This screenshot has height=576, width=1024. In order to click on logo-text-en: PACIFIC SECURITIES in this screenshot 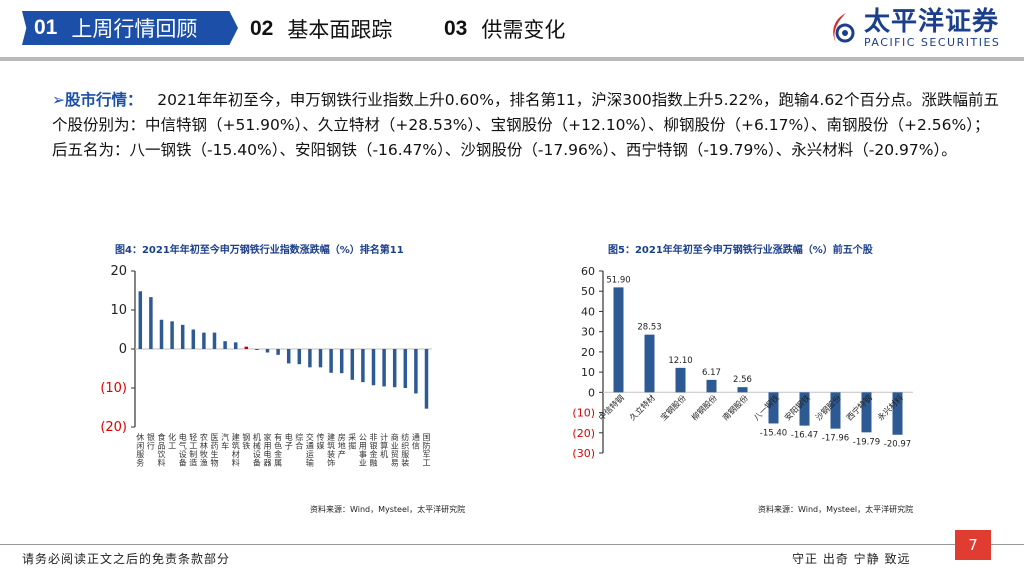, I will do `click(932, 42)`.